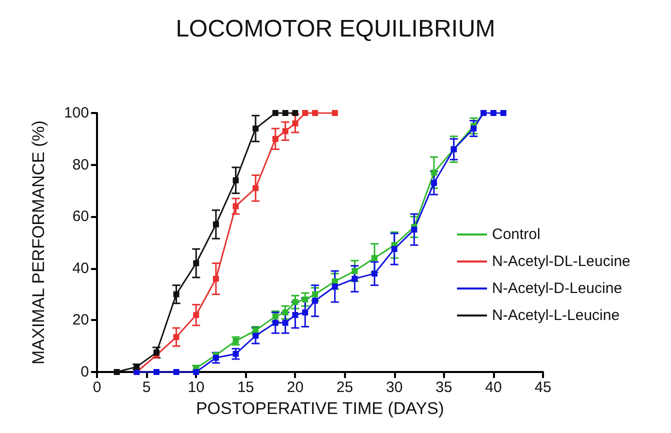  What do you see at coordinates (80, 320) in the screenshot?
I see `y-tick-label: 20` at bounding box center [80, 320].